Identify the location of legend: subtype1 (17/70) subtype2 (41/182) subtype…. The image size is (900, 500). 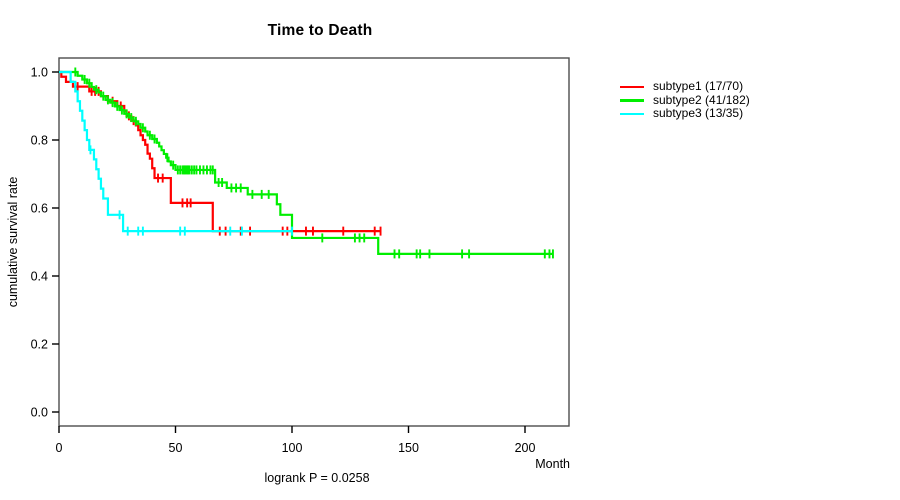
(685, 100).